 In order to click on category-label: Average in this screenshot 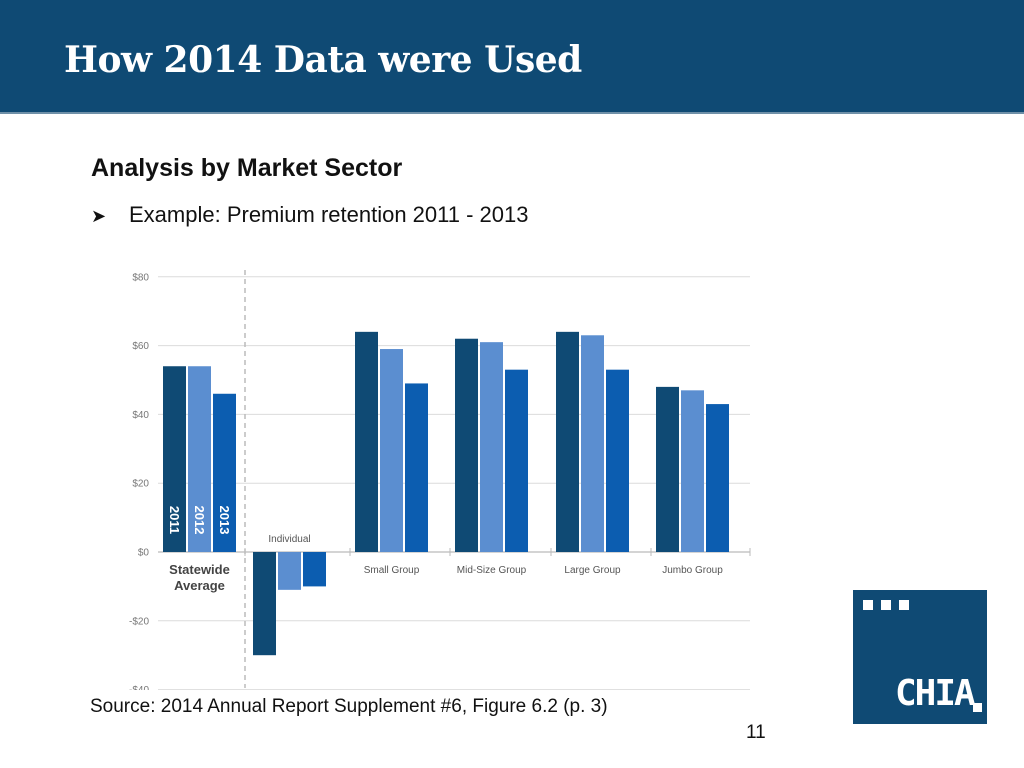, I will do `click(199, 585)`.